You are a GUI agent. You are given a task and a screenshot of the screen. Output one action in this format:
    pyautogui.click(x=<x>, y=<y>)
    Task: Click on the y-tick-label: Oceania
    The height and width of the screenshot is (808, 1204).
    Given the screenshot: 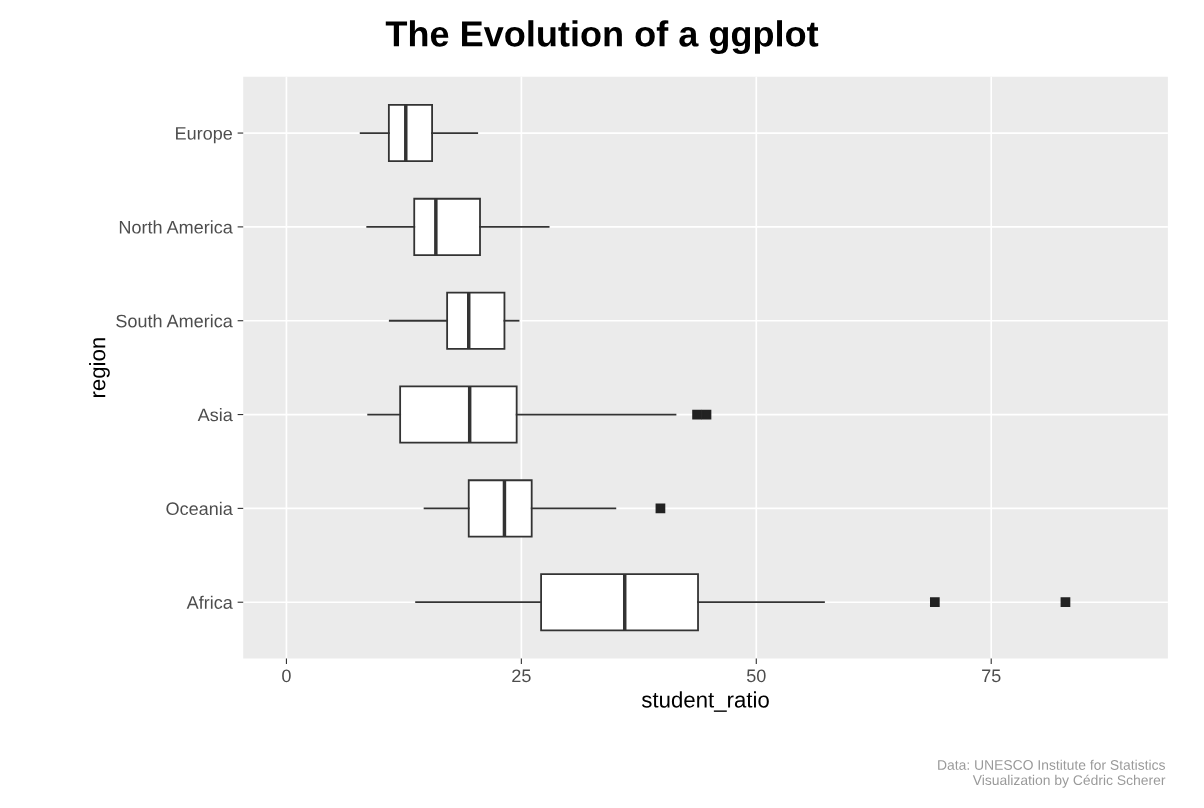 What is the action you would take?
    pyautogui.click(x=199, y=508)
    